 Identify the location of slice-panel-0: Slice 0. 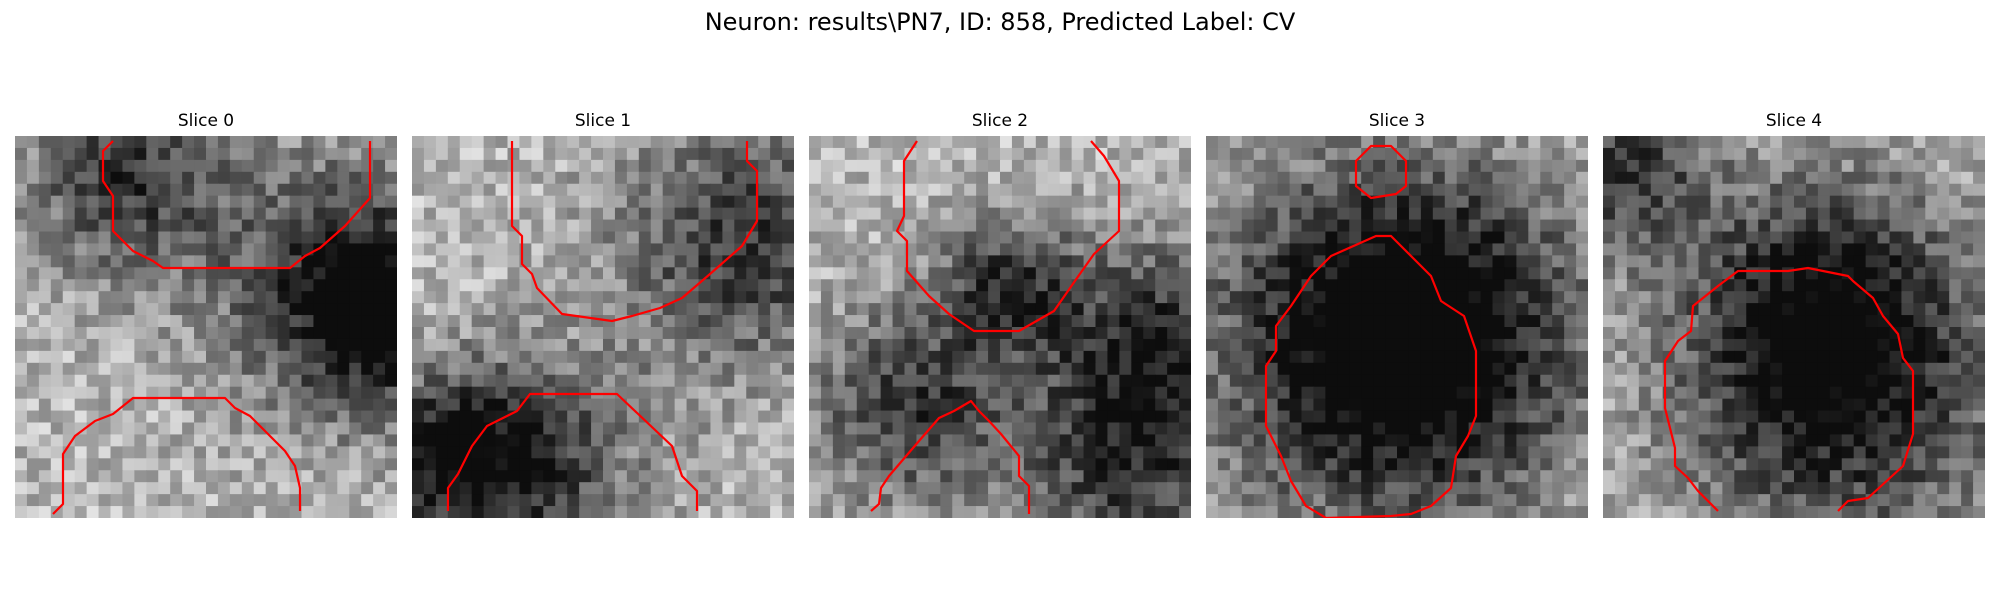
(206, 314).